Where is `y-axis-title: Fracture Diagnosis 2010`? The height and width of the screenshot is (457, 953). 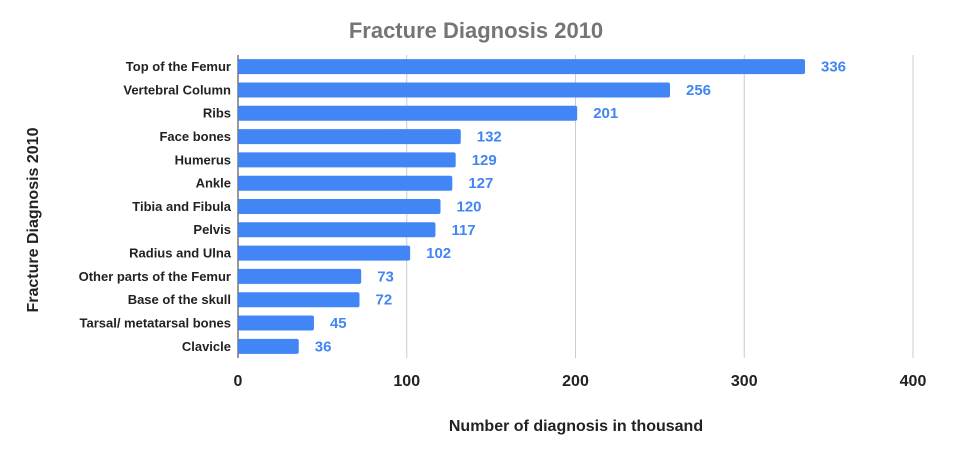
y-axis-title: Fracture Diagnosis 2010 is located at coordinates (33, 219).